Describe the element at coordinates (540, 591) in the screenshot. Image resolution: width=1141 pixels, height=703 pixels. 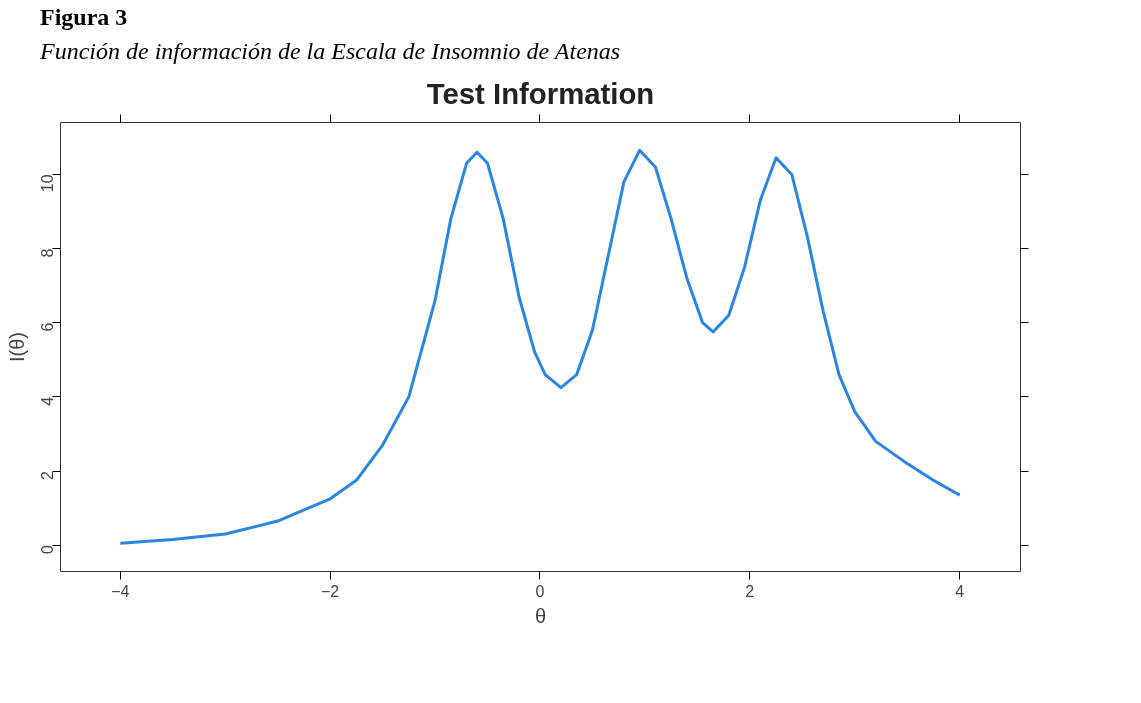
I see `x-tick-label: 0` at that location.